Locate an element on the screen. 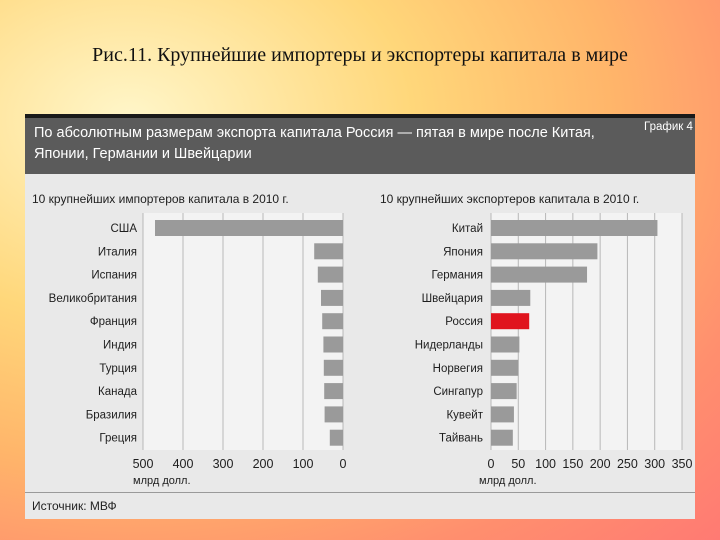 The width and height of the screenshot is (720, 540). exporters-category-label: Германия is located at coordinates (457, 276).